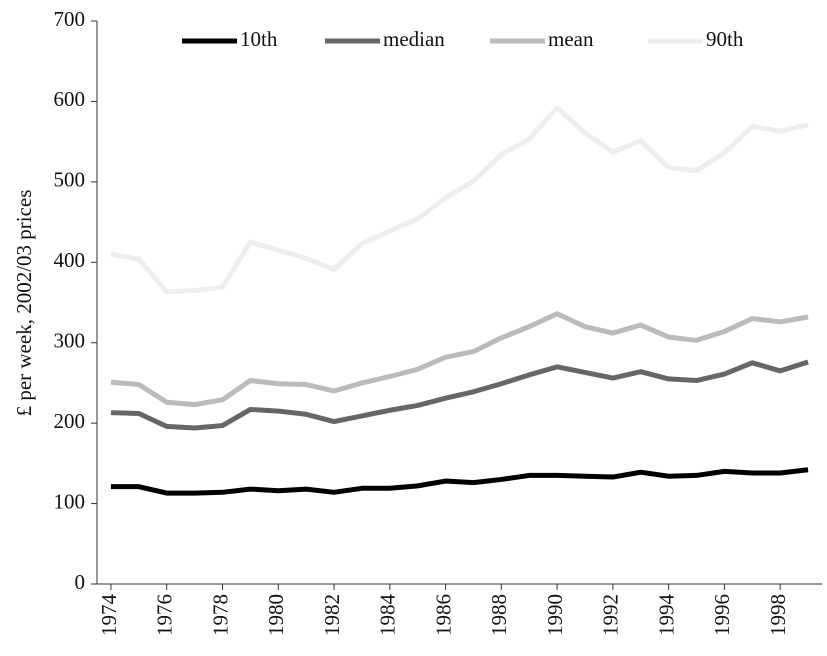 This screenshot has width=827, height=656. I want to click on legend-label: 10th, so click(259, 39).